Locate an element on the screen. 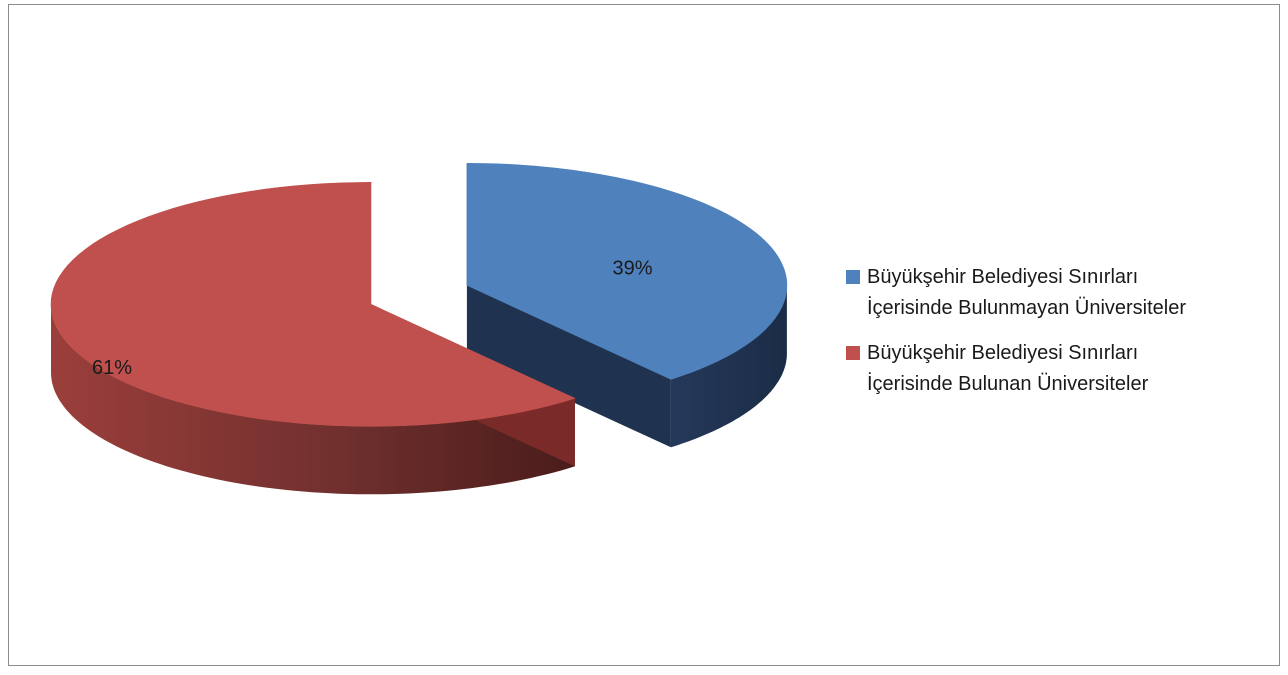 The height and width of the screenshot is (675, 1288). pie-slice-1-top is located at coordinates (627, 271).